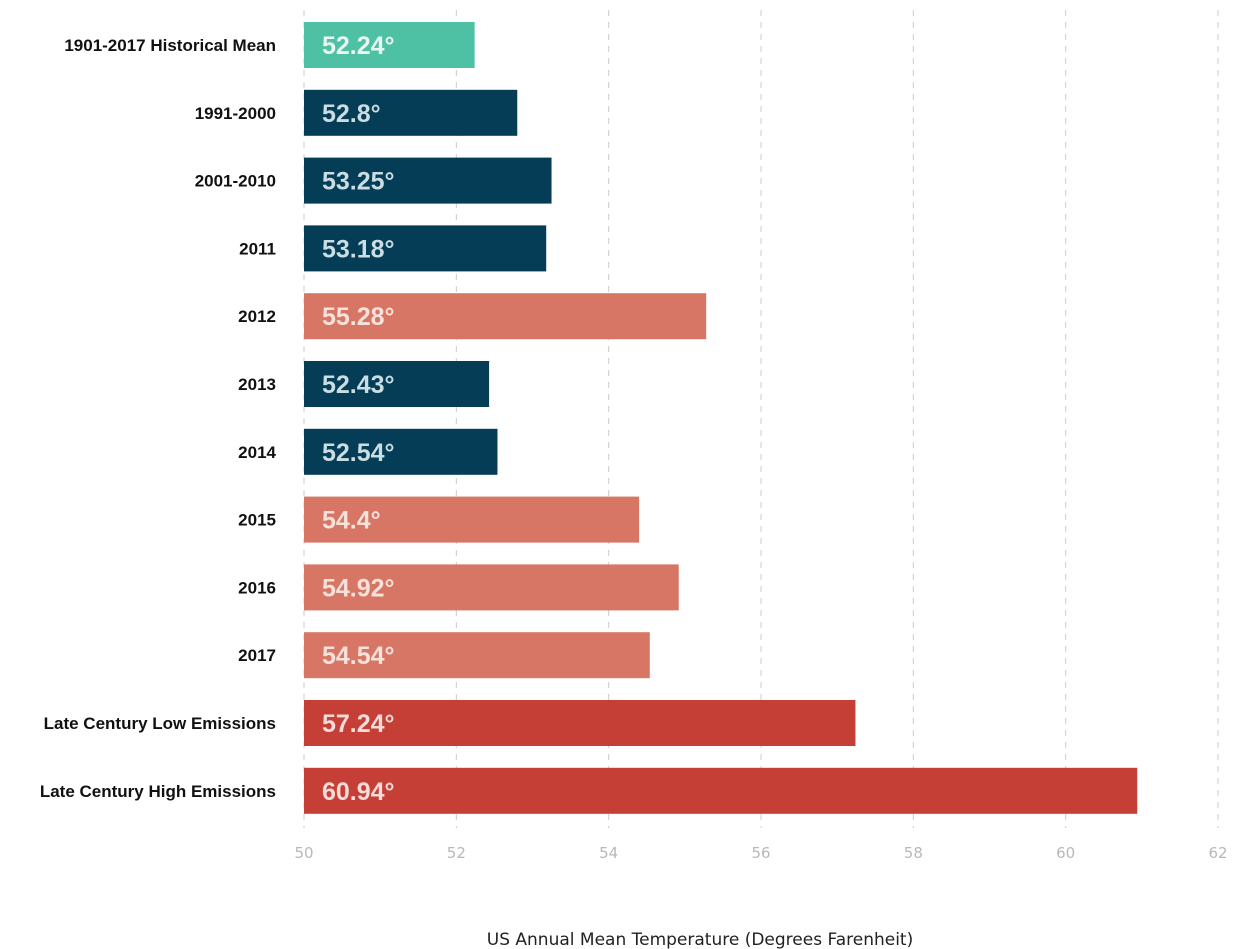 This screenshot has height=949, width=1240. What do you see at coordinates (358, 385) in the screenshot?
I see `data-label: 52.43°` at bounding box center [358, 385].